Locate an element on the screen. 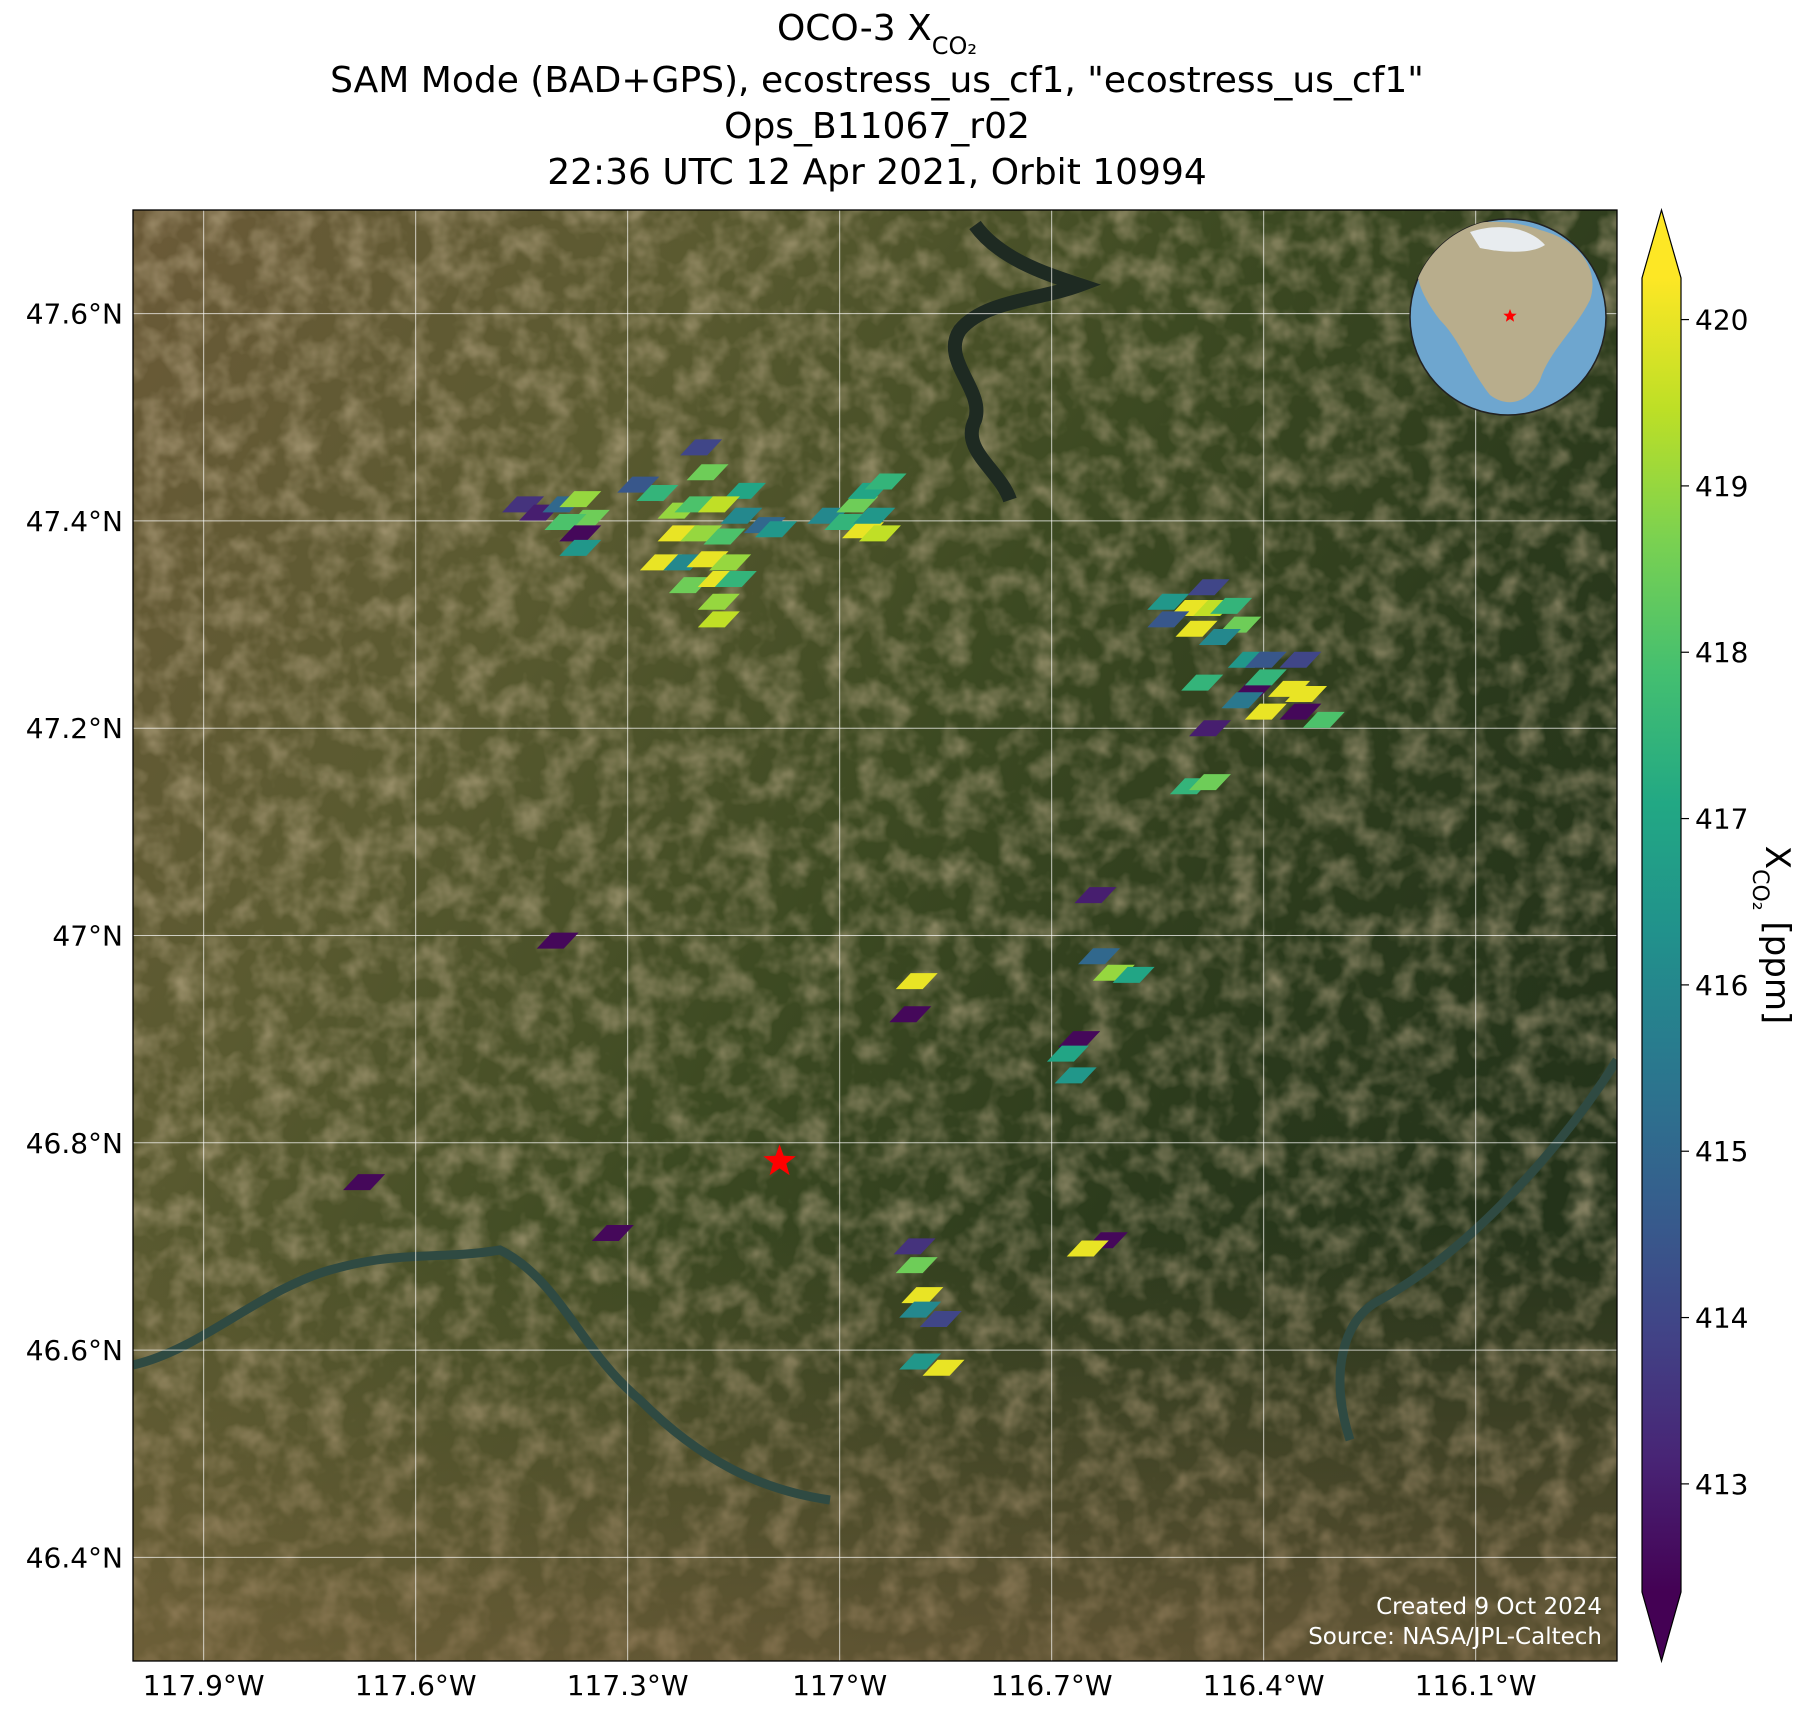  colorbar-body is located at coordinates (1661, 935).